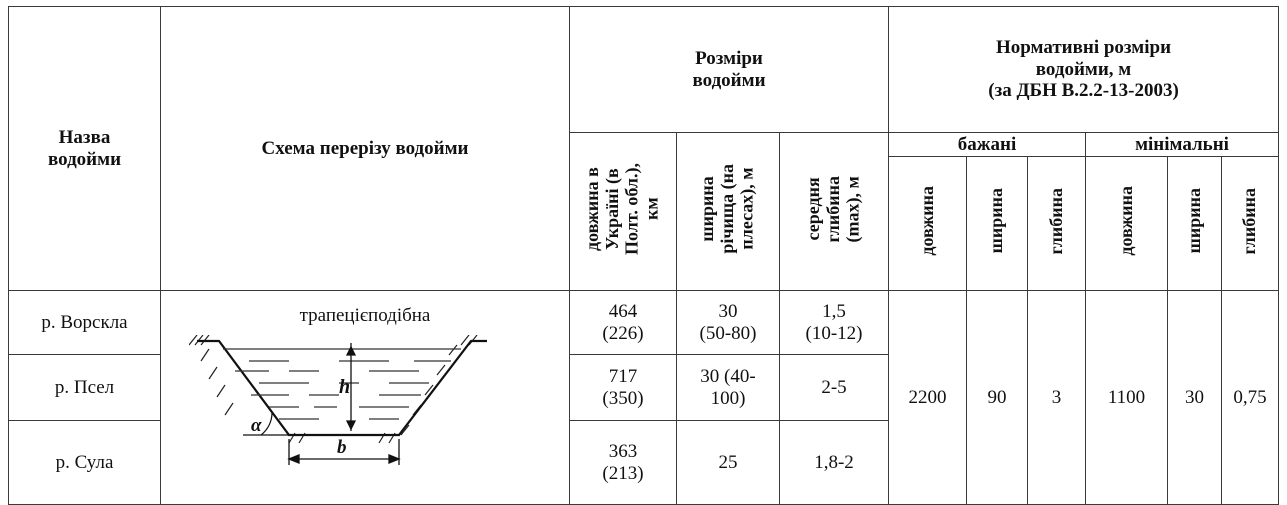 The width and height of the screenshot is (1287, 505). I want to click on desired-length: 2200, so click(928, 397).